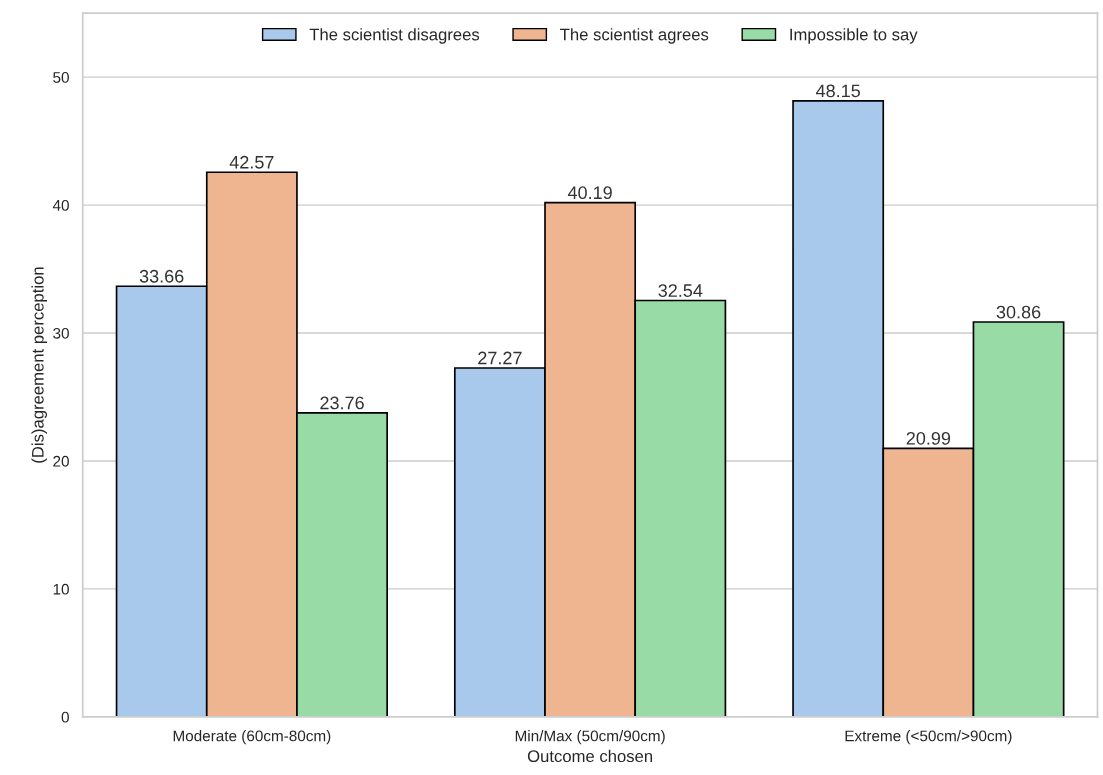 The image size is (1103, 775). What do you see at coordinates (634, 36) in the screenshot?
I see `legend-label: The scientist agrees` at bounding box center [634, 36].